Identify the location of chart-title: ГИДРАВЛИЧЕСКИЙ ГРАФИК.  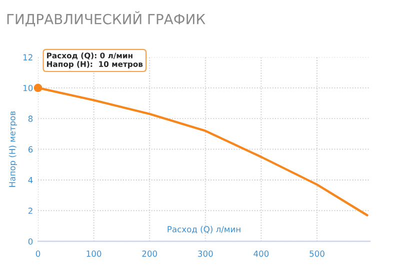
(106, 18).